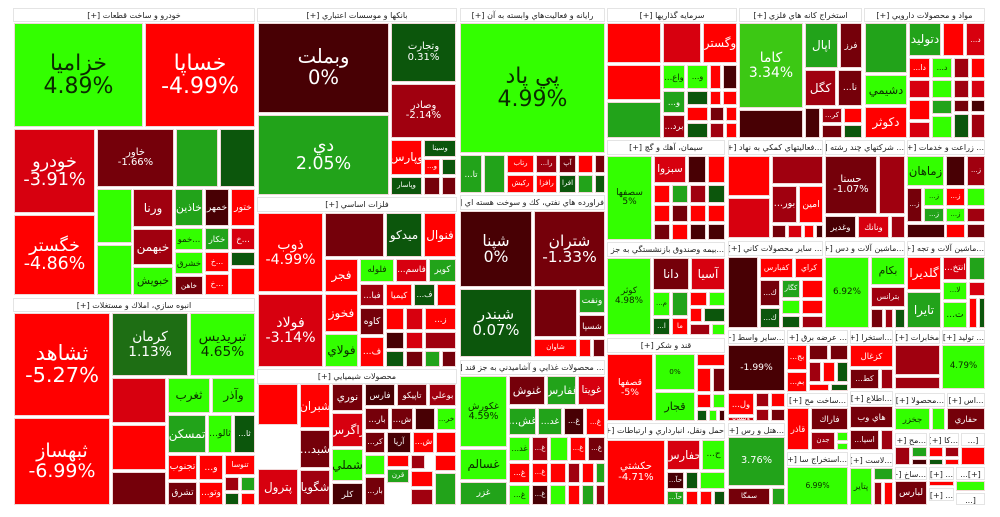 This screenshot has height=517, width=1000. Describe the element at coordinates (347, 397) in the screenshot. I see `stock-tile: نوري` at that location.